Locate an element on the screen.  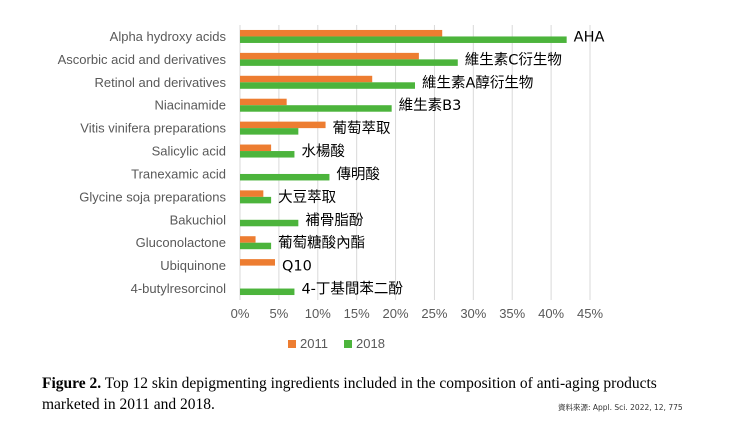
bar-annotation: 4-丁基間苯二酚 is located at coordinates (352, 289).